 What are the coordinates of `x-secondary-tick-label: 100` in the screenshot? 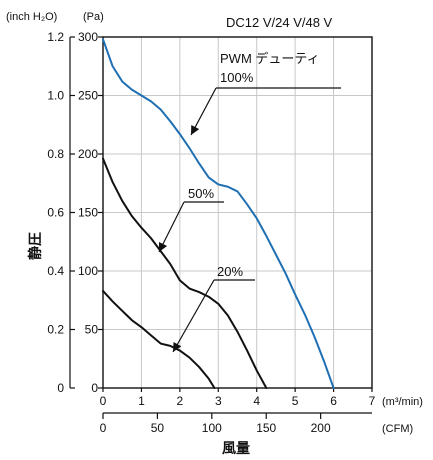 It's located at (212, 428).